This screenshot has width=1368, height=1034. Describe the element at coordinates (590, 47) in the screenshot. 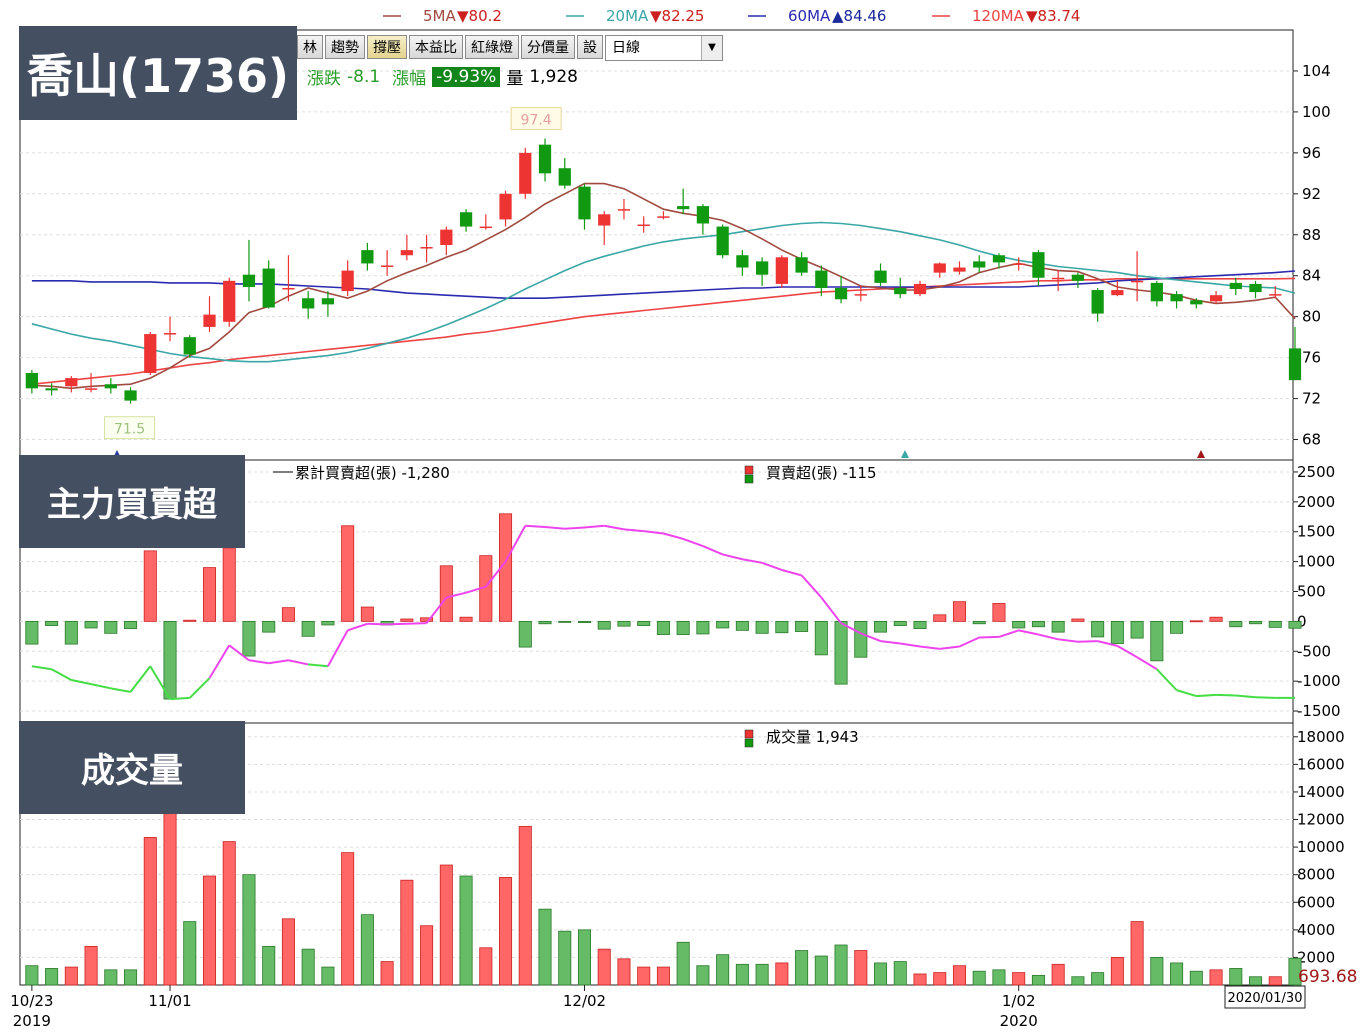

I see `tool-button-settings: 設` at that location.